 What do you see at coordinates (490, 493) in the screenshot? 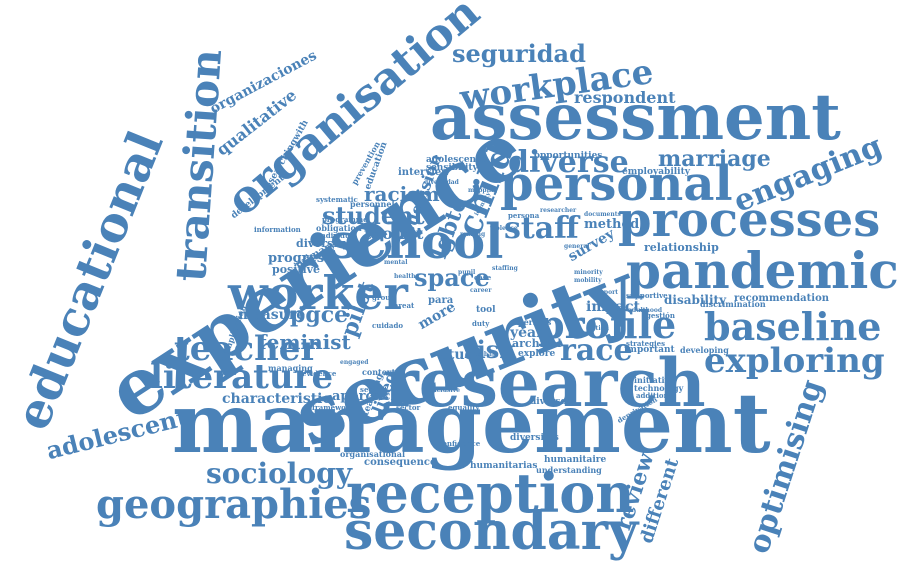
I see `word-reception: reception` at bounding box center [490, 493].